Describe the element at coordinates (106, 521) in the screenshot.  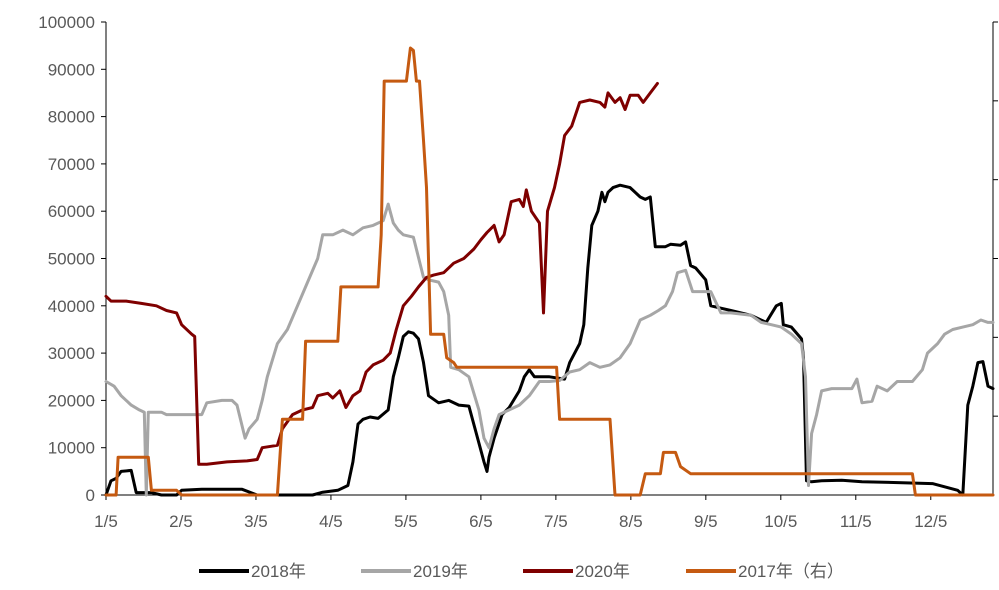
I see `x-tick-label: 1/5` at that location.